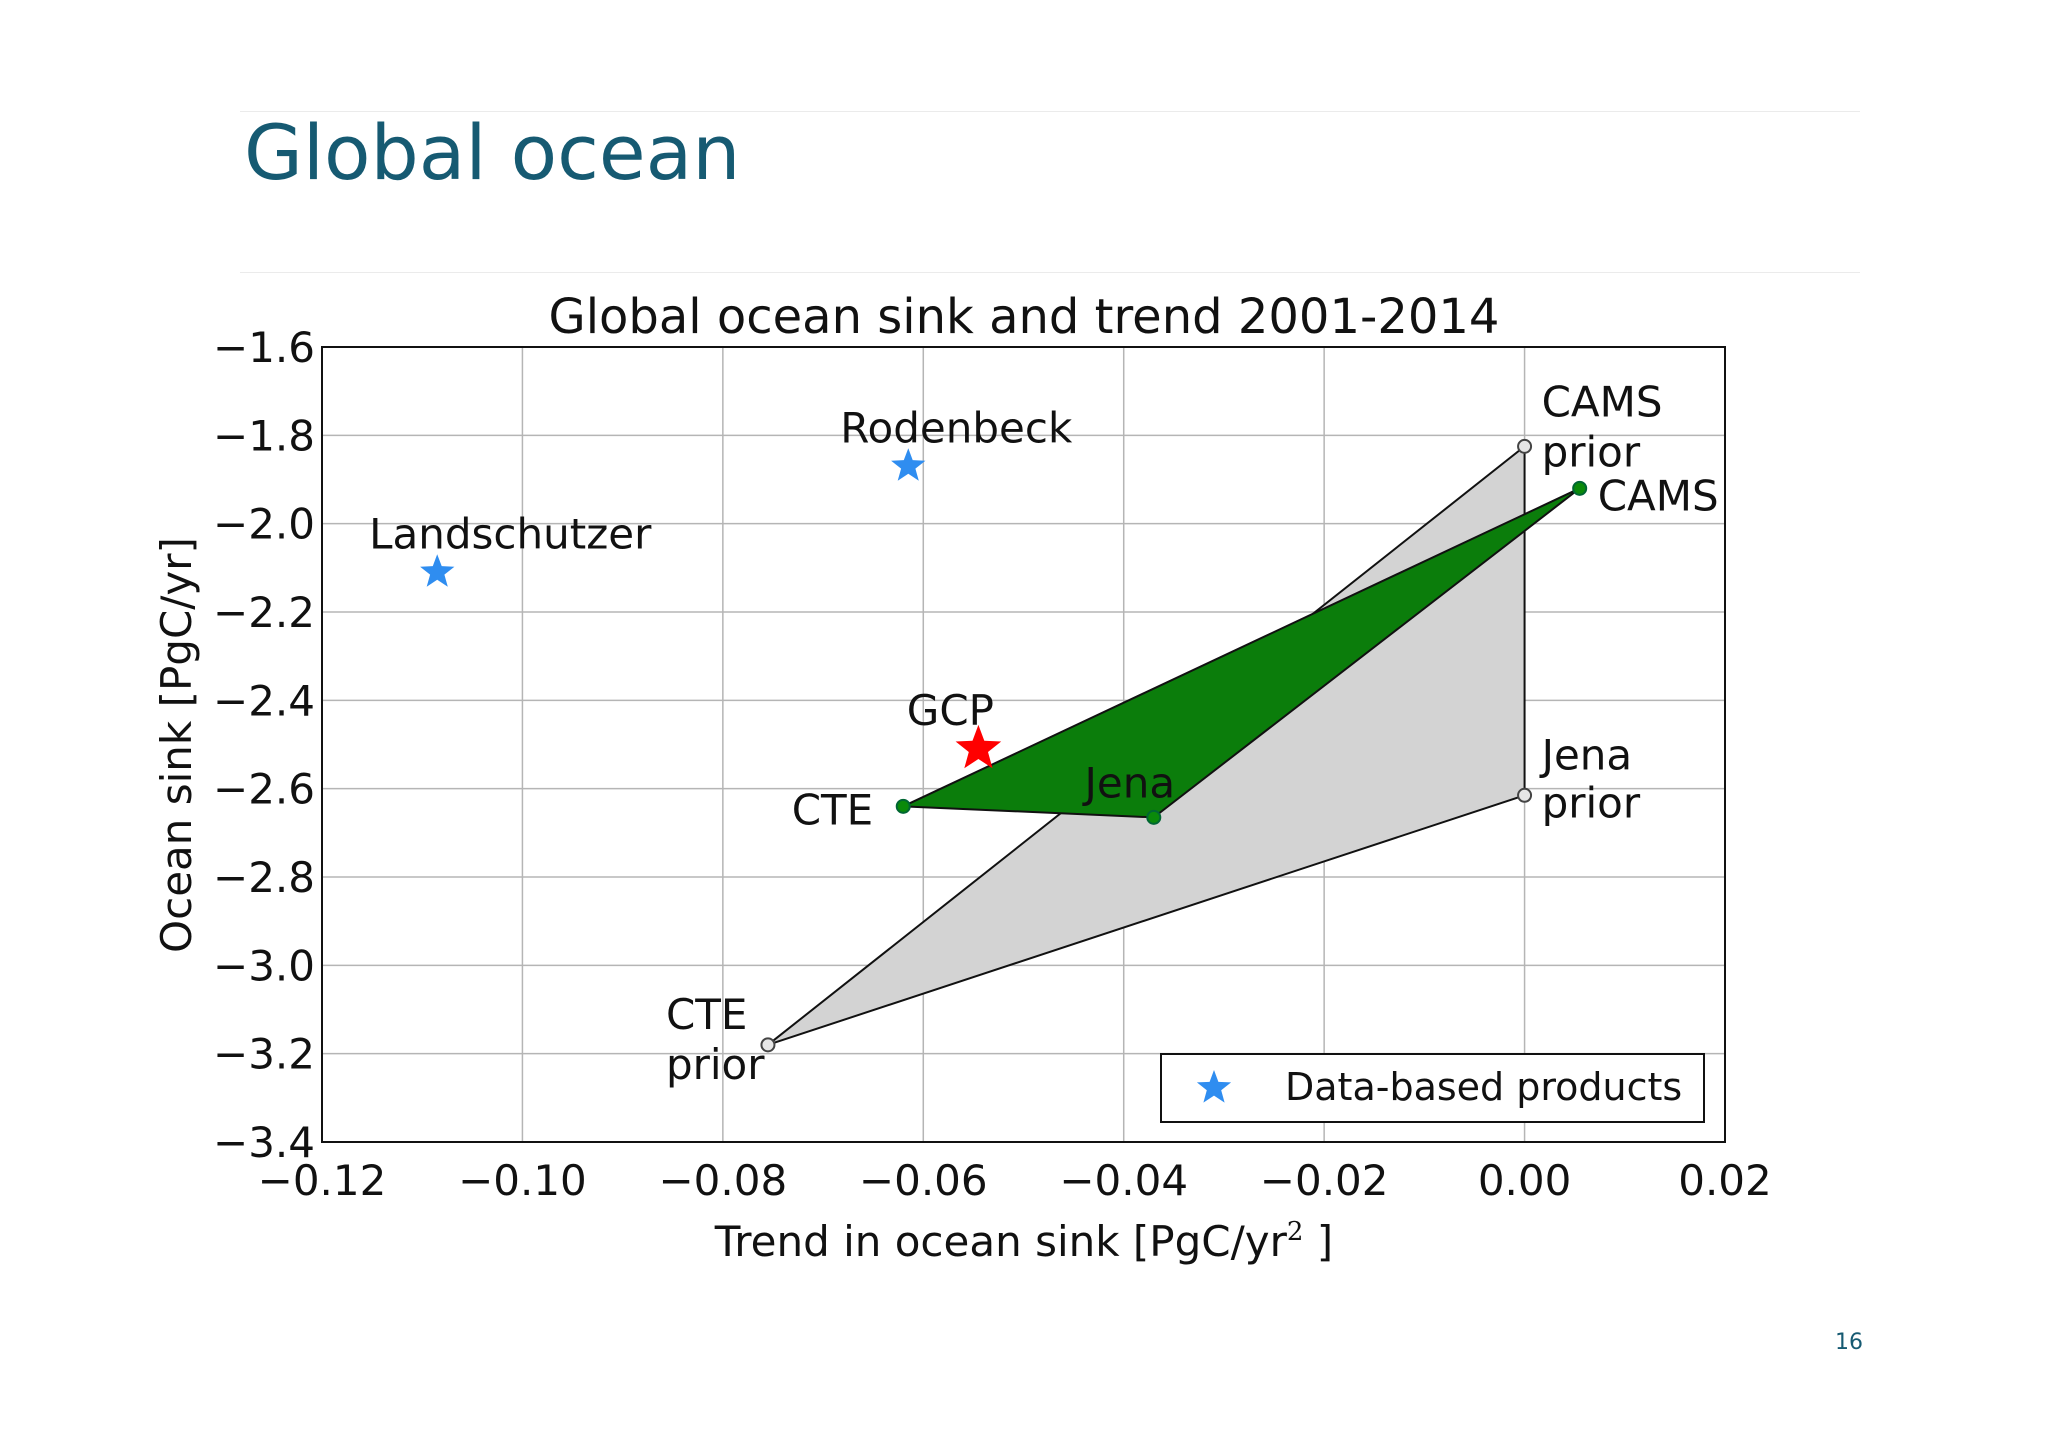 The image size is (2048, 1448). I want to click on y-tick-label: −2.2, so click(264, 612).